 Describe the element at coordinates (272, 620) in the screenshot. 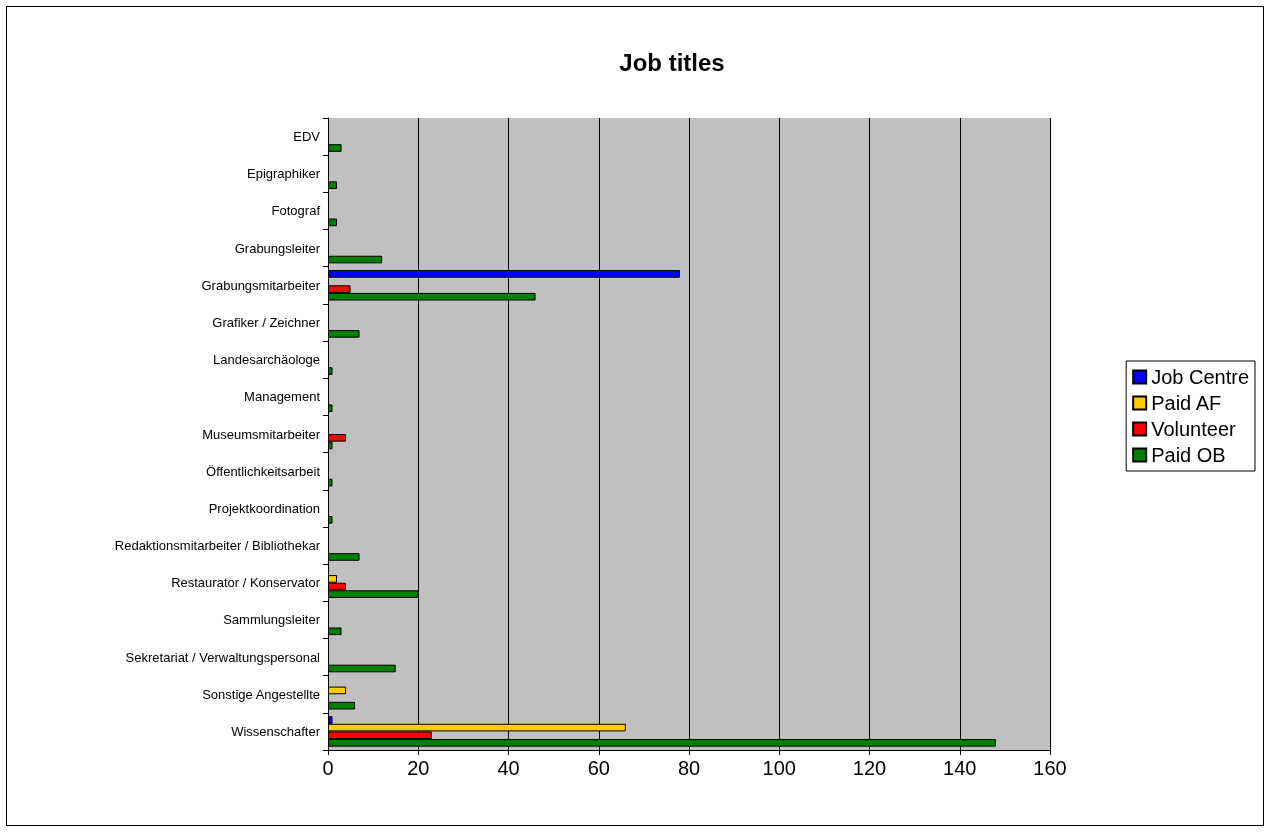

I see `y-tick-label: Sammlungsleiter` at that location.